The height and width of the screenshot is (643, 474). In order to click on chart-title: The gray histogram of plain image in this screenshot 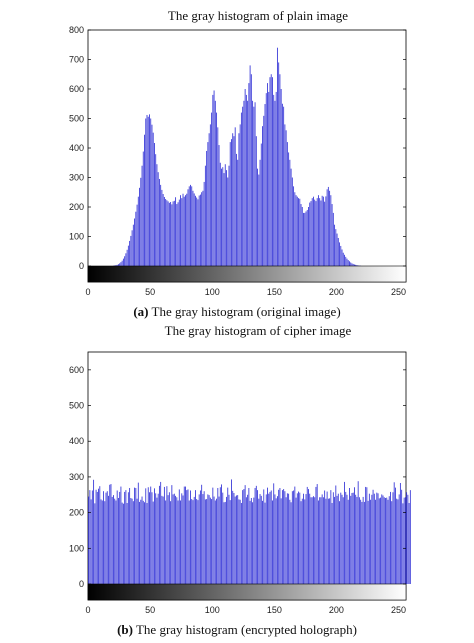, I will do `click(258, 15)`.